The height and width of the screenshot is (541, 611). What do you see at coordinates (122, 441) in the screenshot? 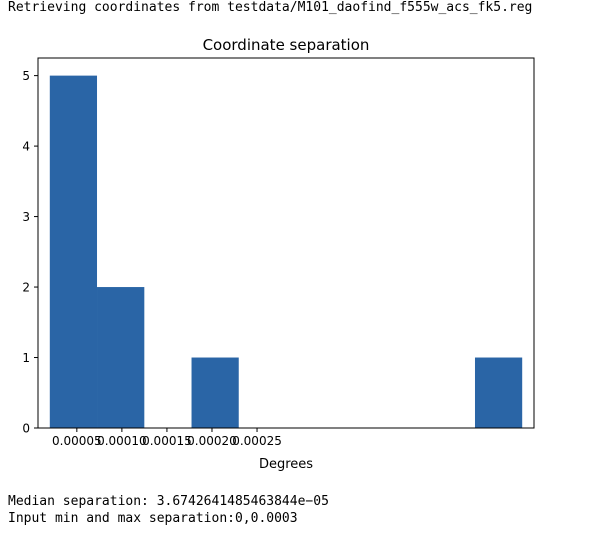
I see `x-tick-label: 0.00010` at bounding box center [122, 441].